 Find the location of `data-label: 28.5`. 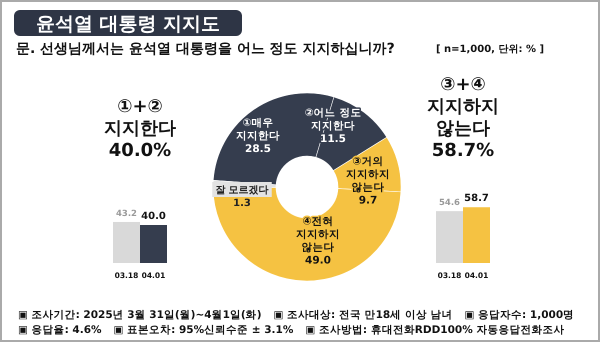

data-label: 28.5 is located at coordinates (258, 149).